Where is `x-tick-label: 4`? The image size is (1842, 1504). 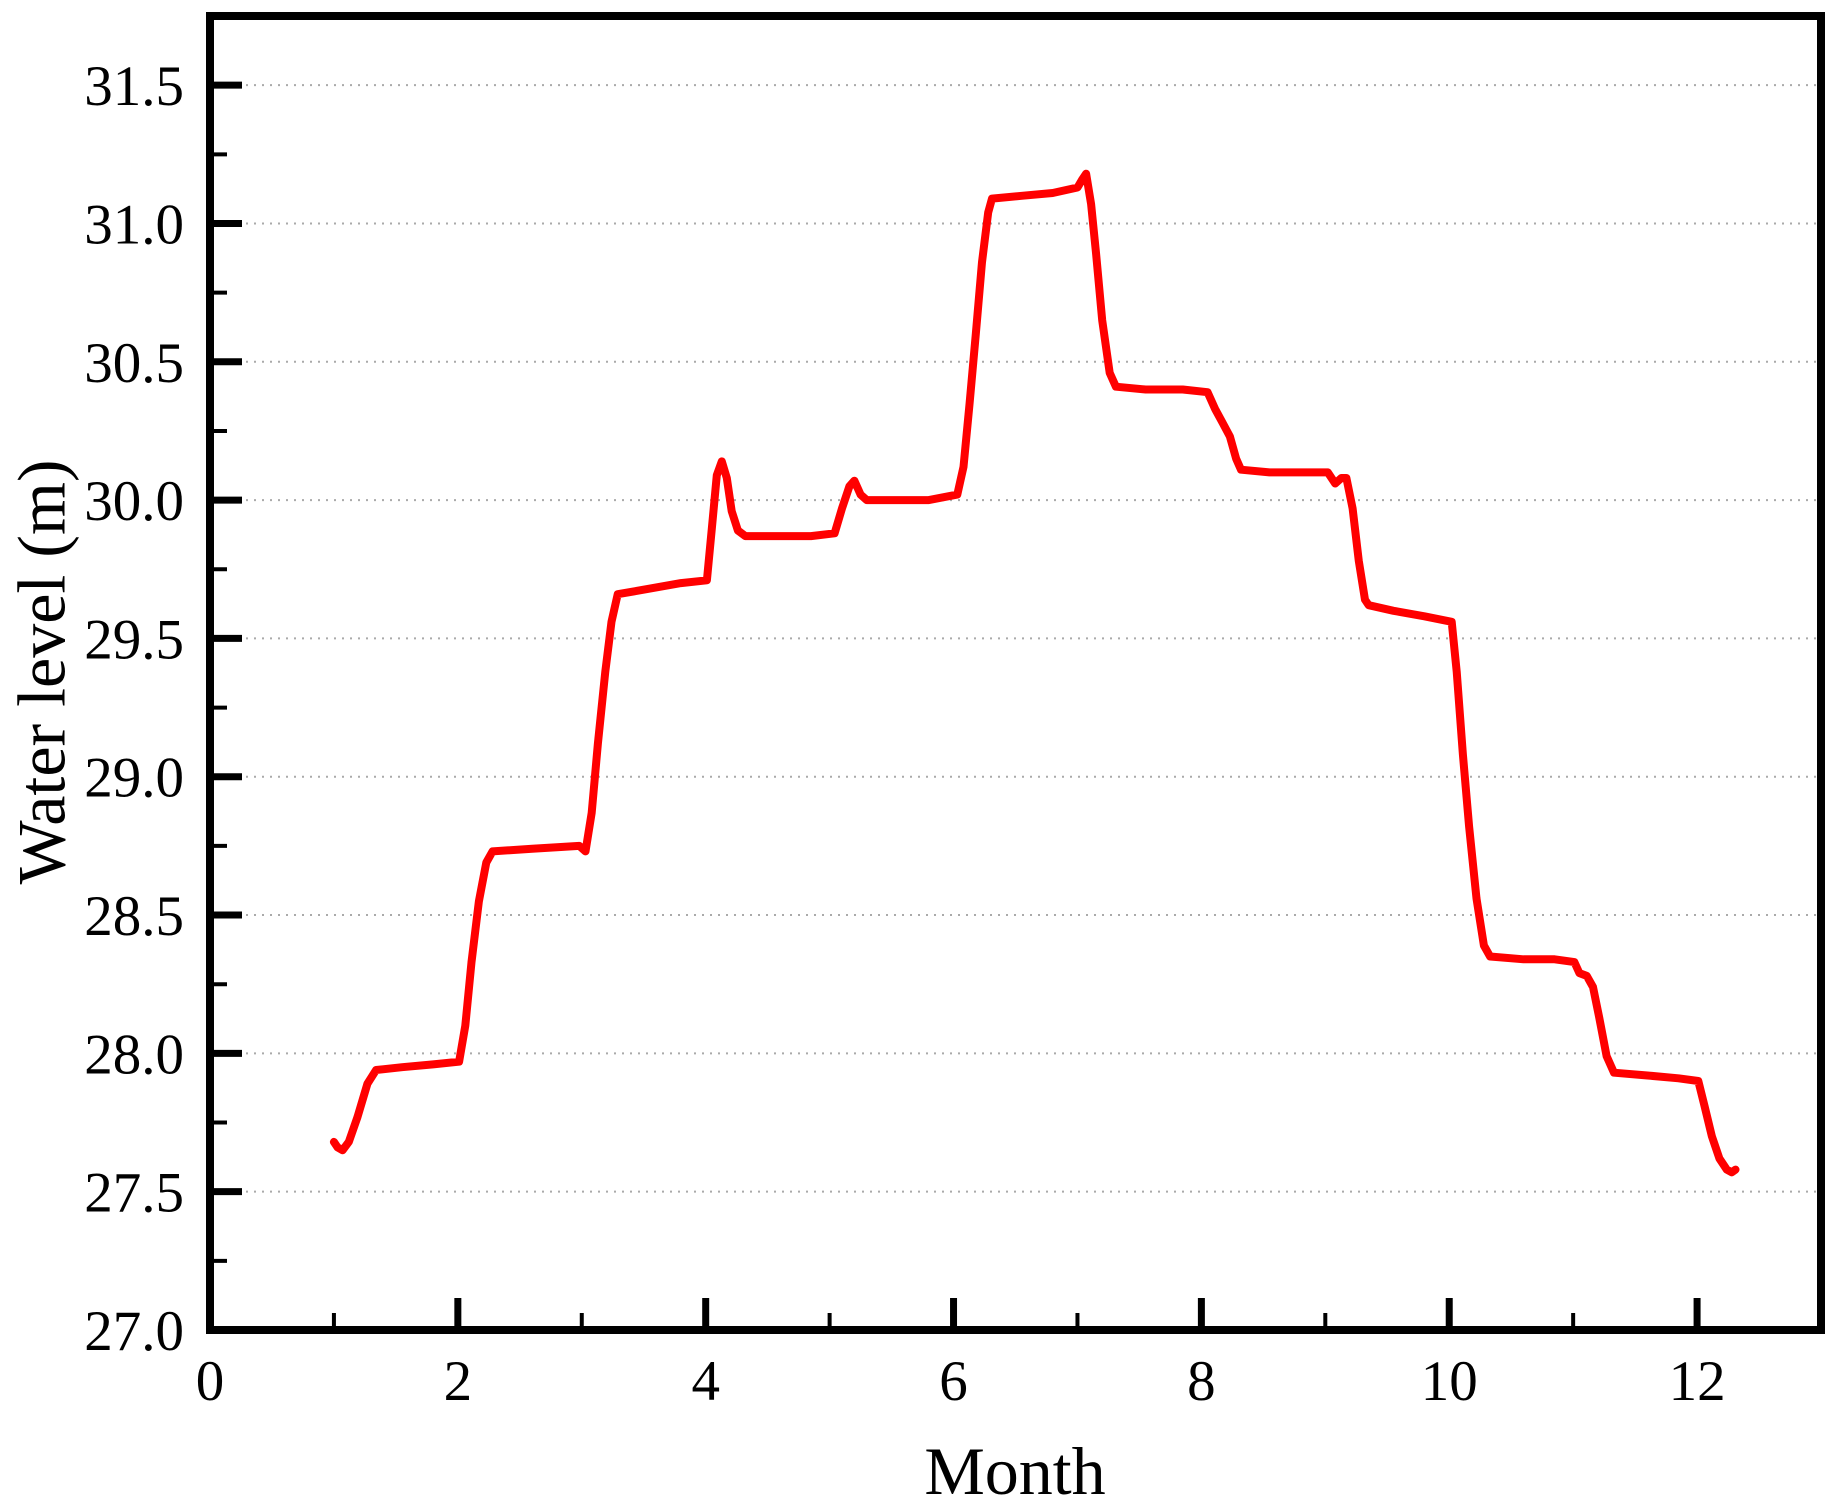
x-tick-label: 4 is located at coordinates (705, 1381).